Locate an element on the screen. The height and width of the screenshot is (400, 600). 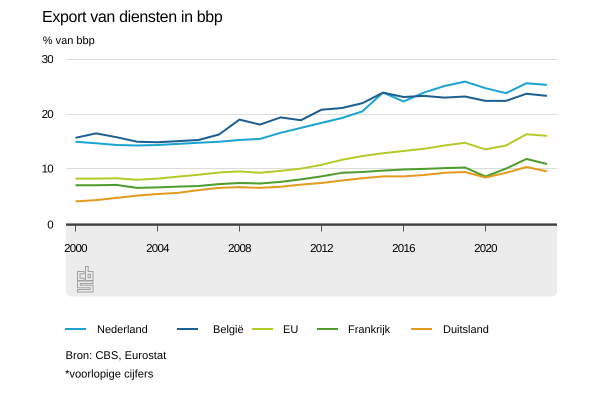
svg-text: 20 is located at coordinates (48, 115).